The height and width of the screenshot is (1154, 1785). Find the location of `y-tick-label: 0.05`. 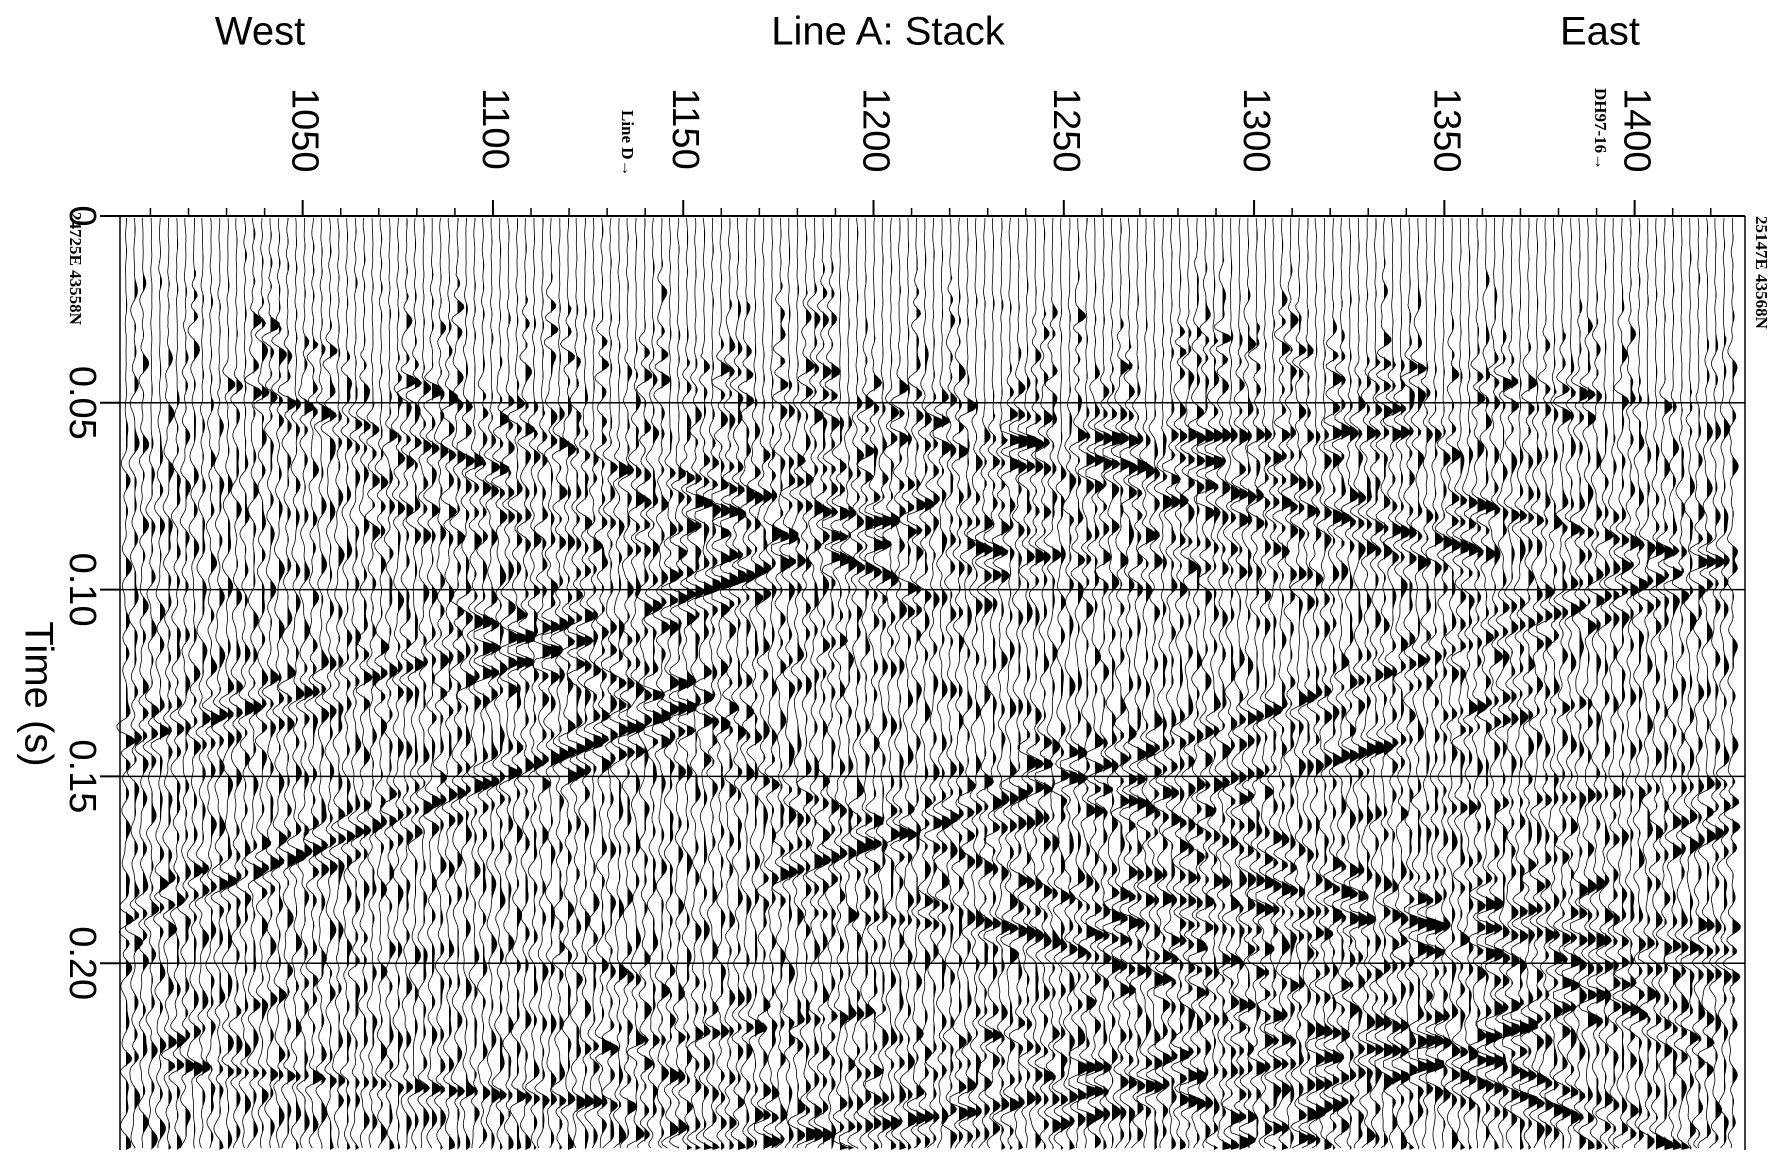

y-tick-label: 0.05 is located at coordinates (82, 403).